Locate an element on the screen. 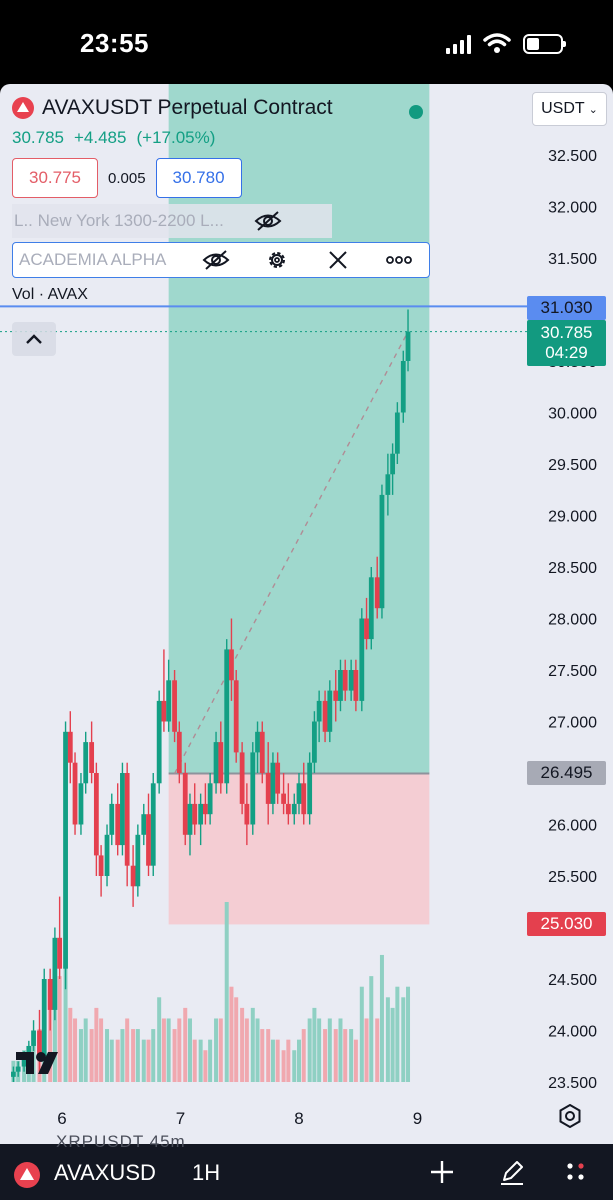  status-time: 23:55 is located at coordinates (114, 43).